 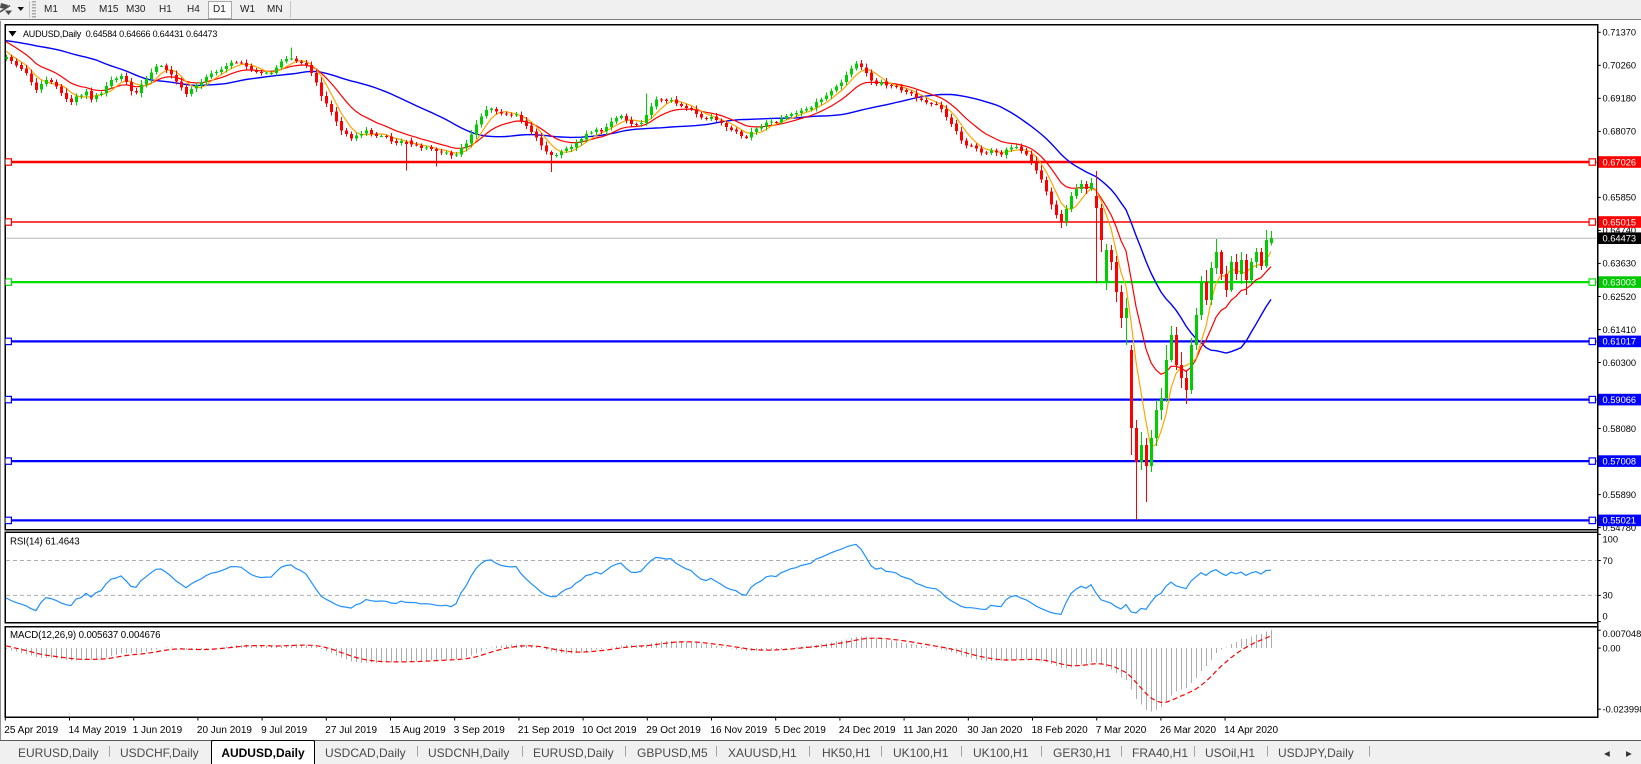 I want to click on svg-text: 25 Apr 2019, so click(x=31, y=730).